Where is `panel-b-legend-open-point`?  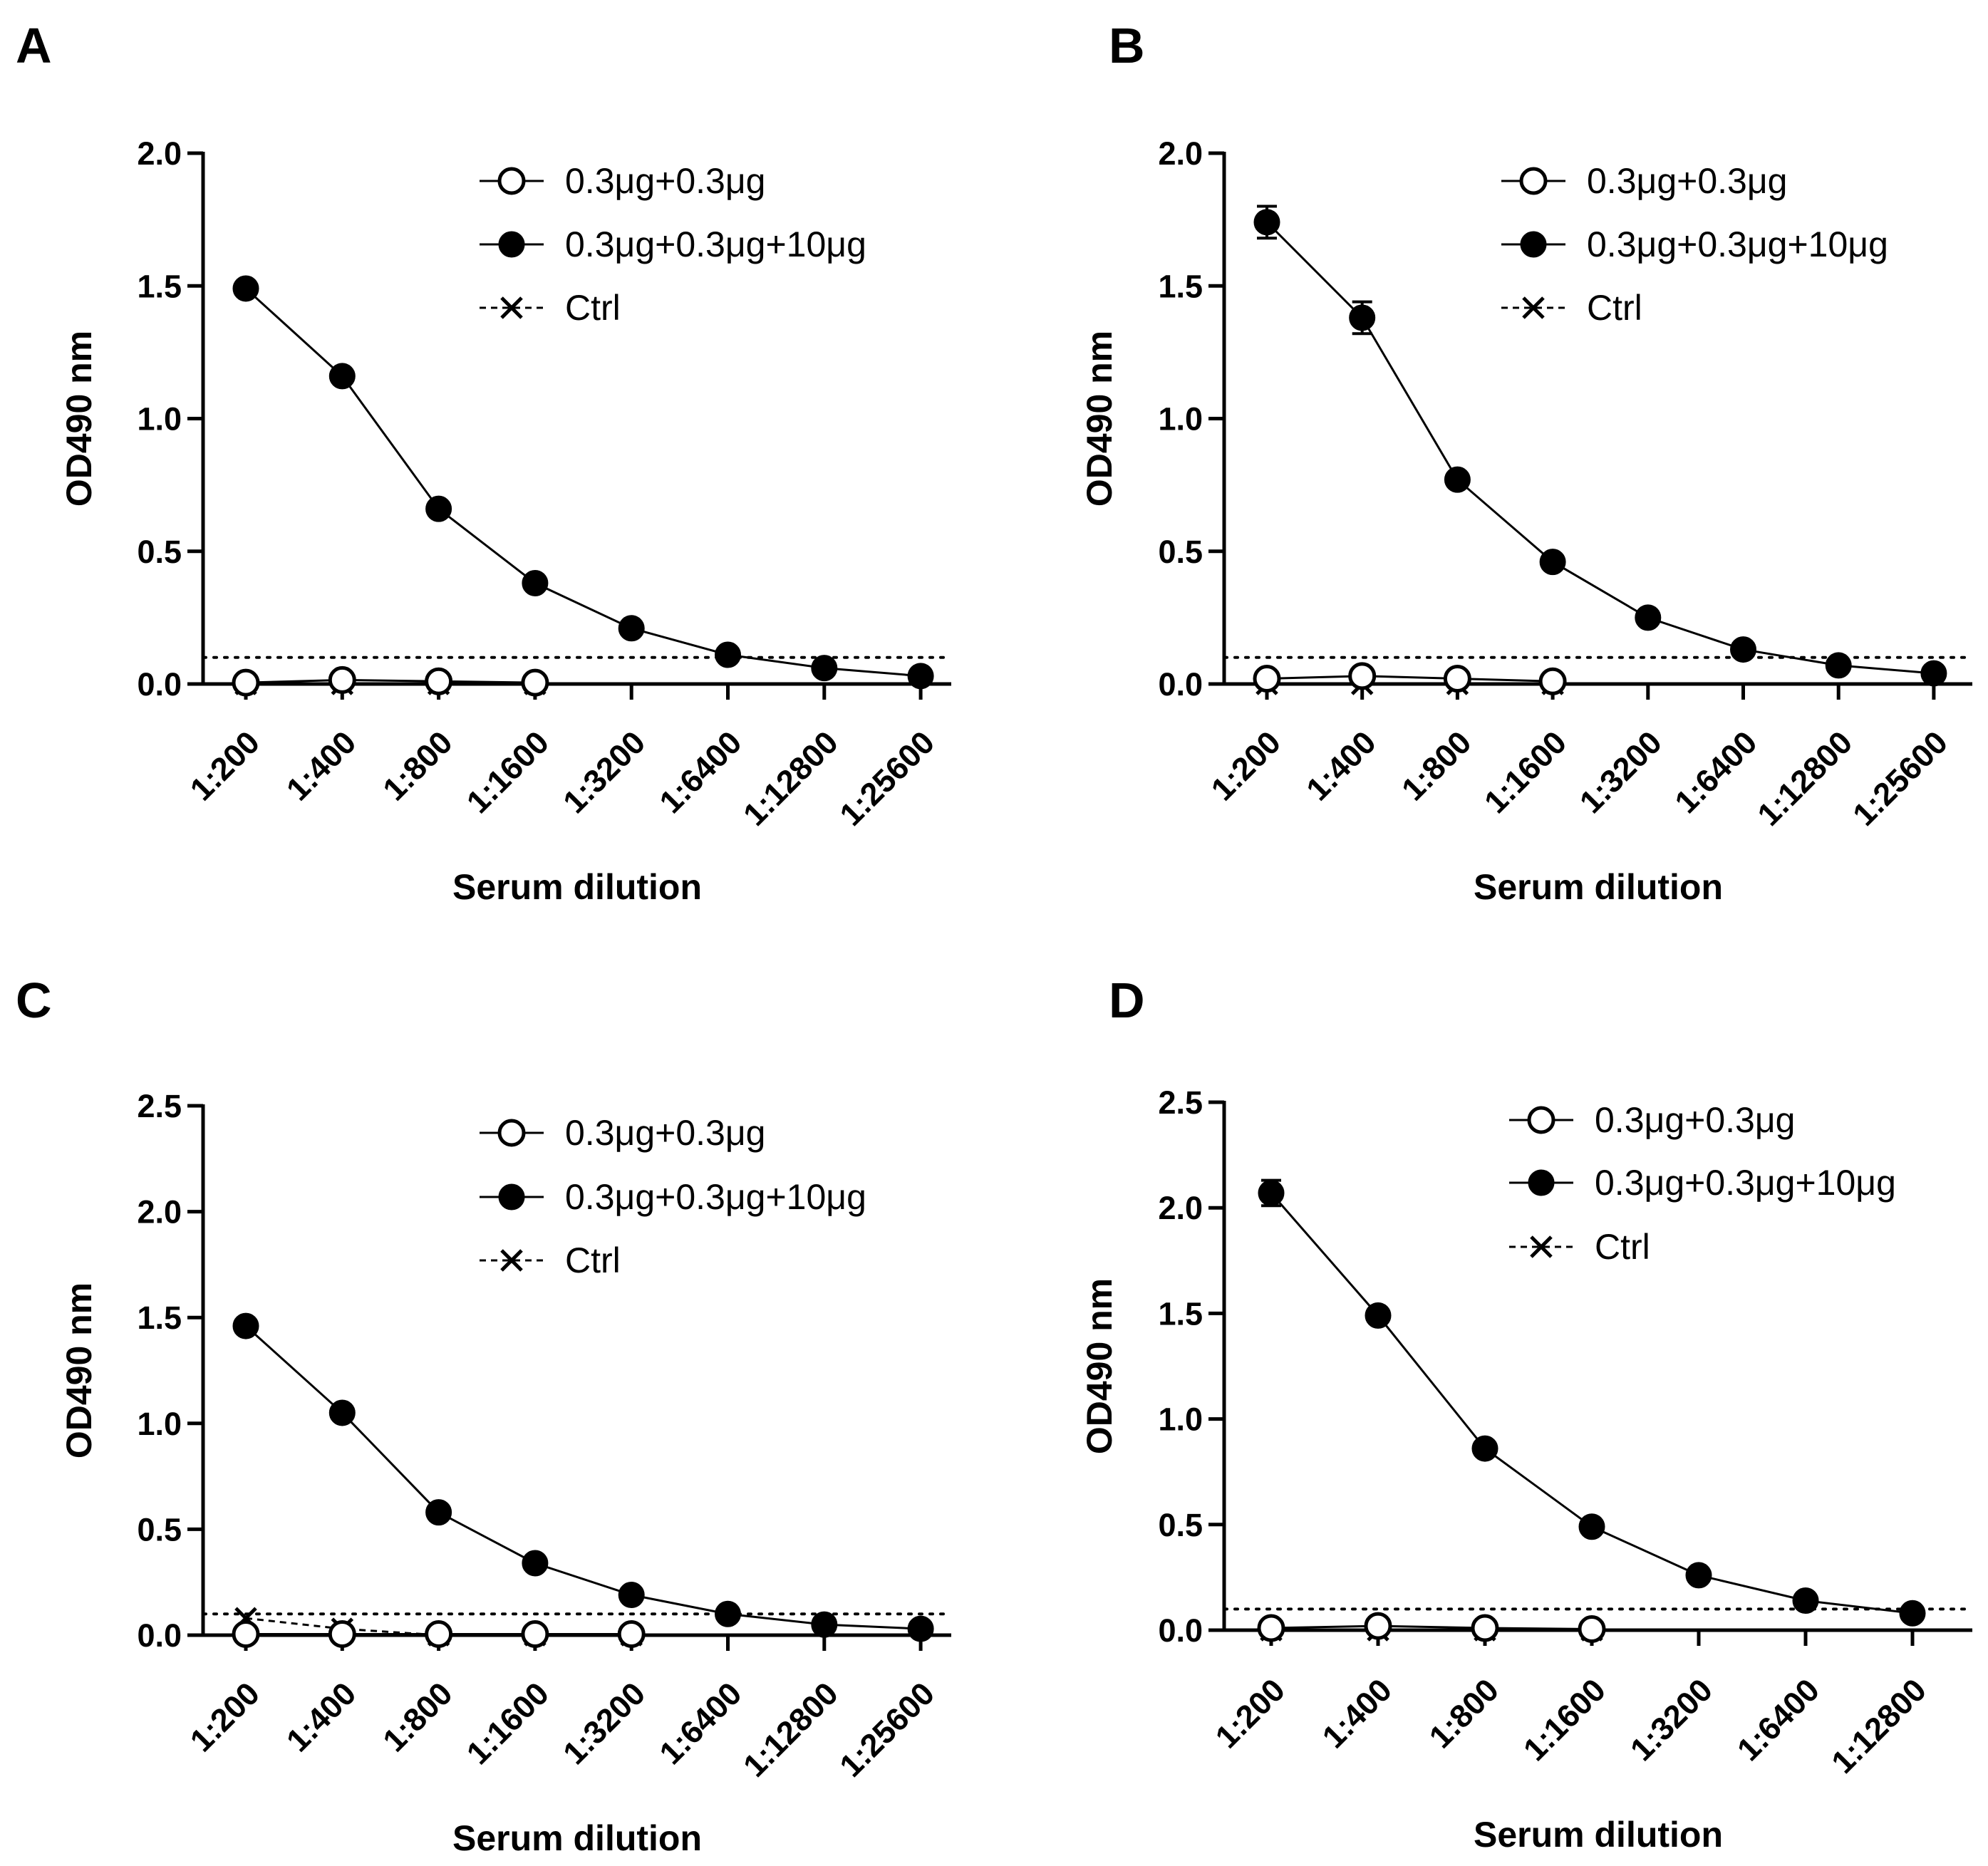 panel-b-legend-open-point is located at coordinates (1533, 181).